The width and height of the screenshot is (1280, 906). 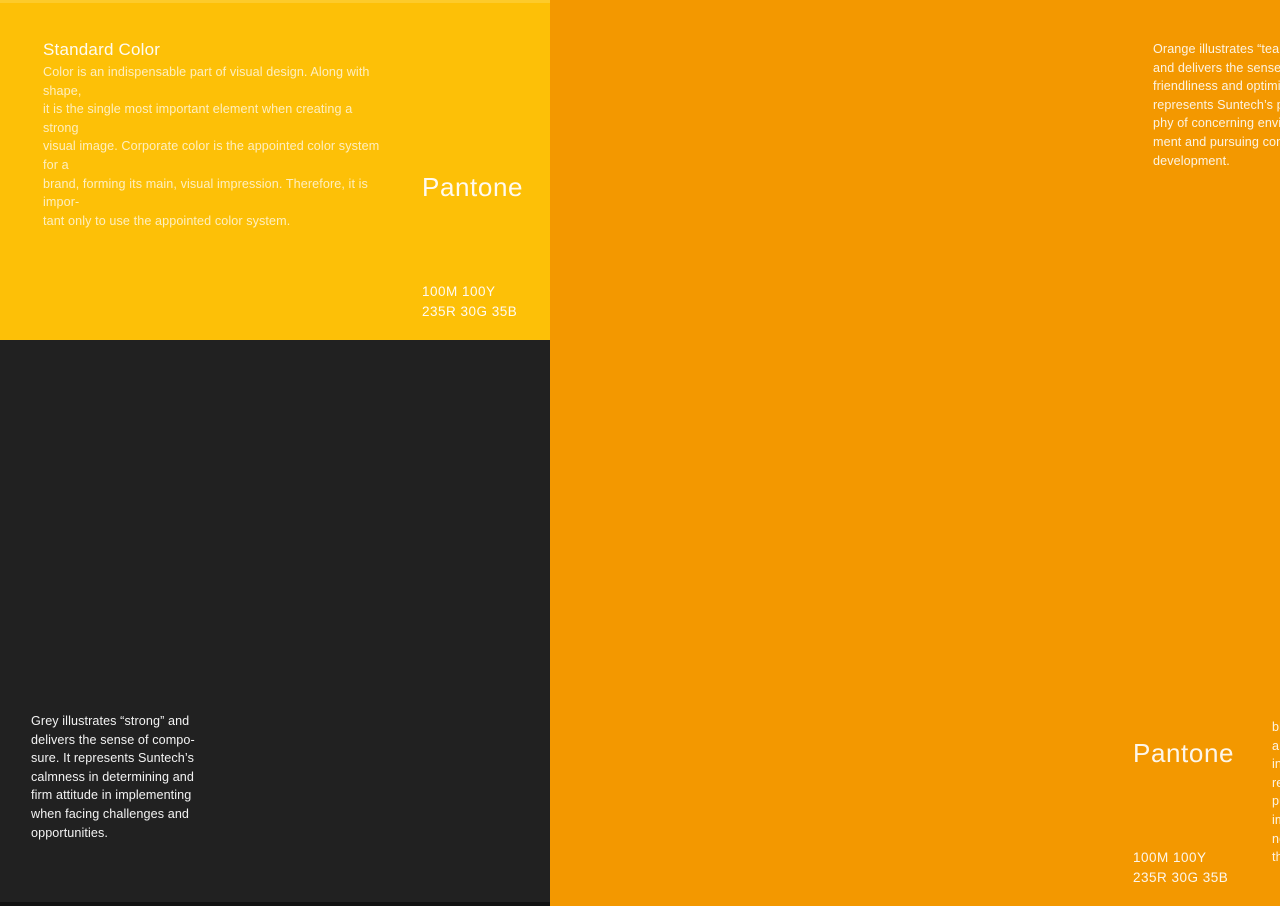 What do you see at coordinates (1184, 753) in the screenshot?
I see `pantone-label-blue: Pantone` at bounding box center [1184, 753].